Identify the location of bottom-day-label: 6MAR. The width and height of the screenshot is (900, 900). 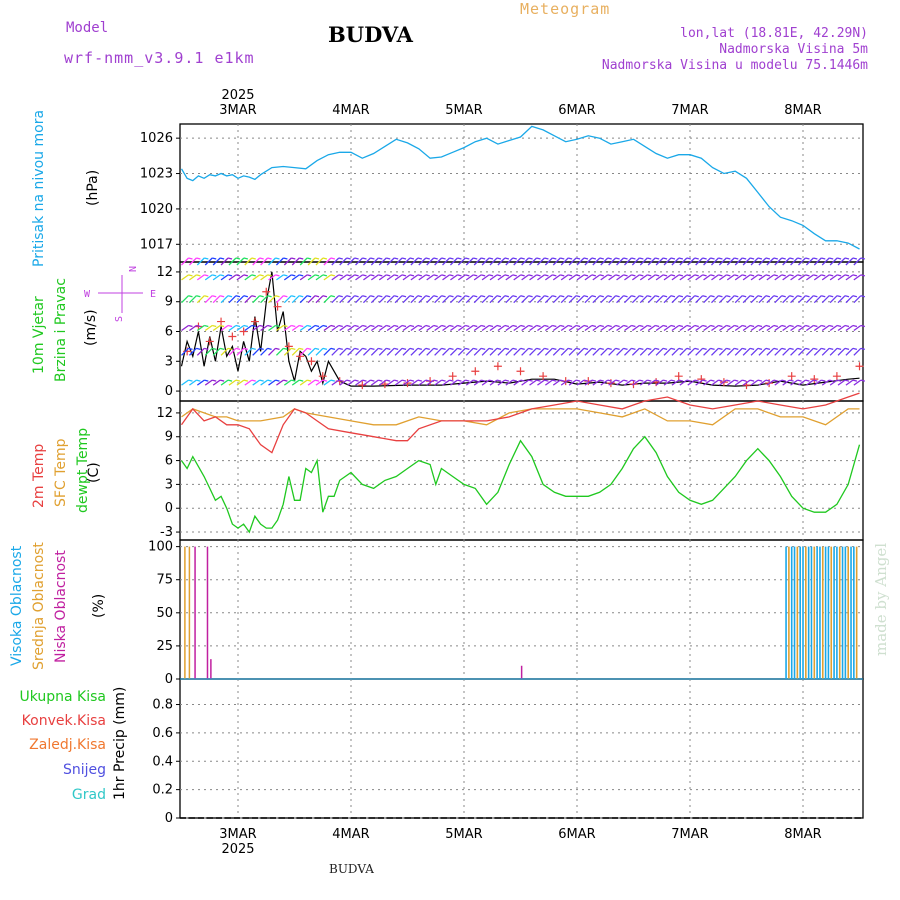
(576, 834).